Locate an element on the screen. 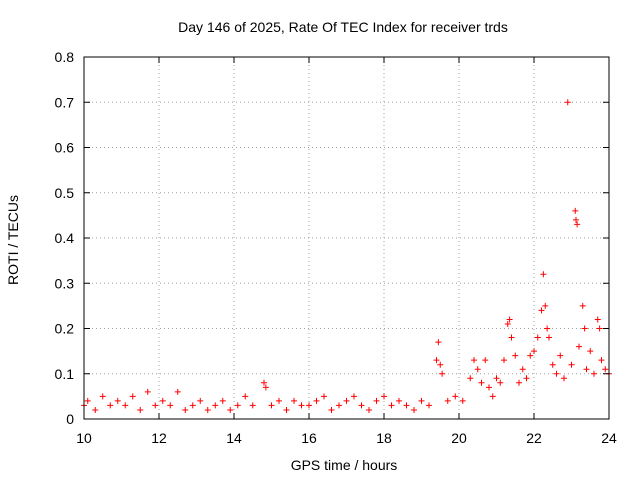 The width and height of the screenshot is (640, 480). y-tick-label: 0.8 is located at coordinates (65, 57).